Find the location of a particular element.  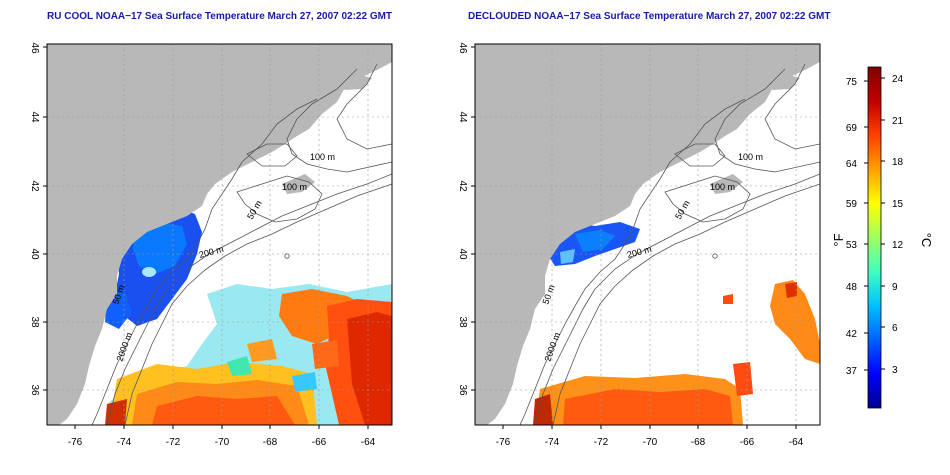

colorbar-f-tick-75: 75 is located at coordinates (852, 82).